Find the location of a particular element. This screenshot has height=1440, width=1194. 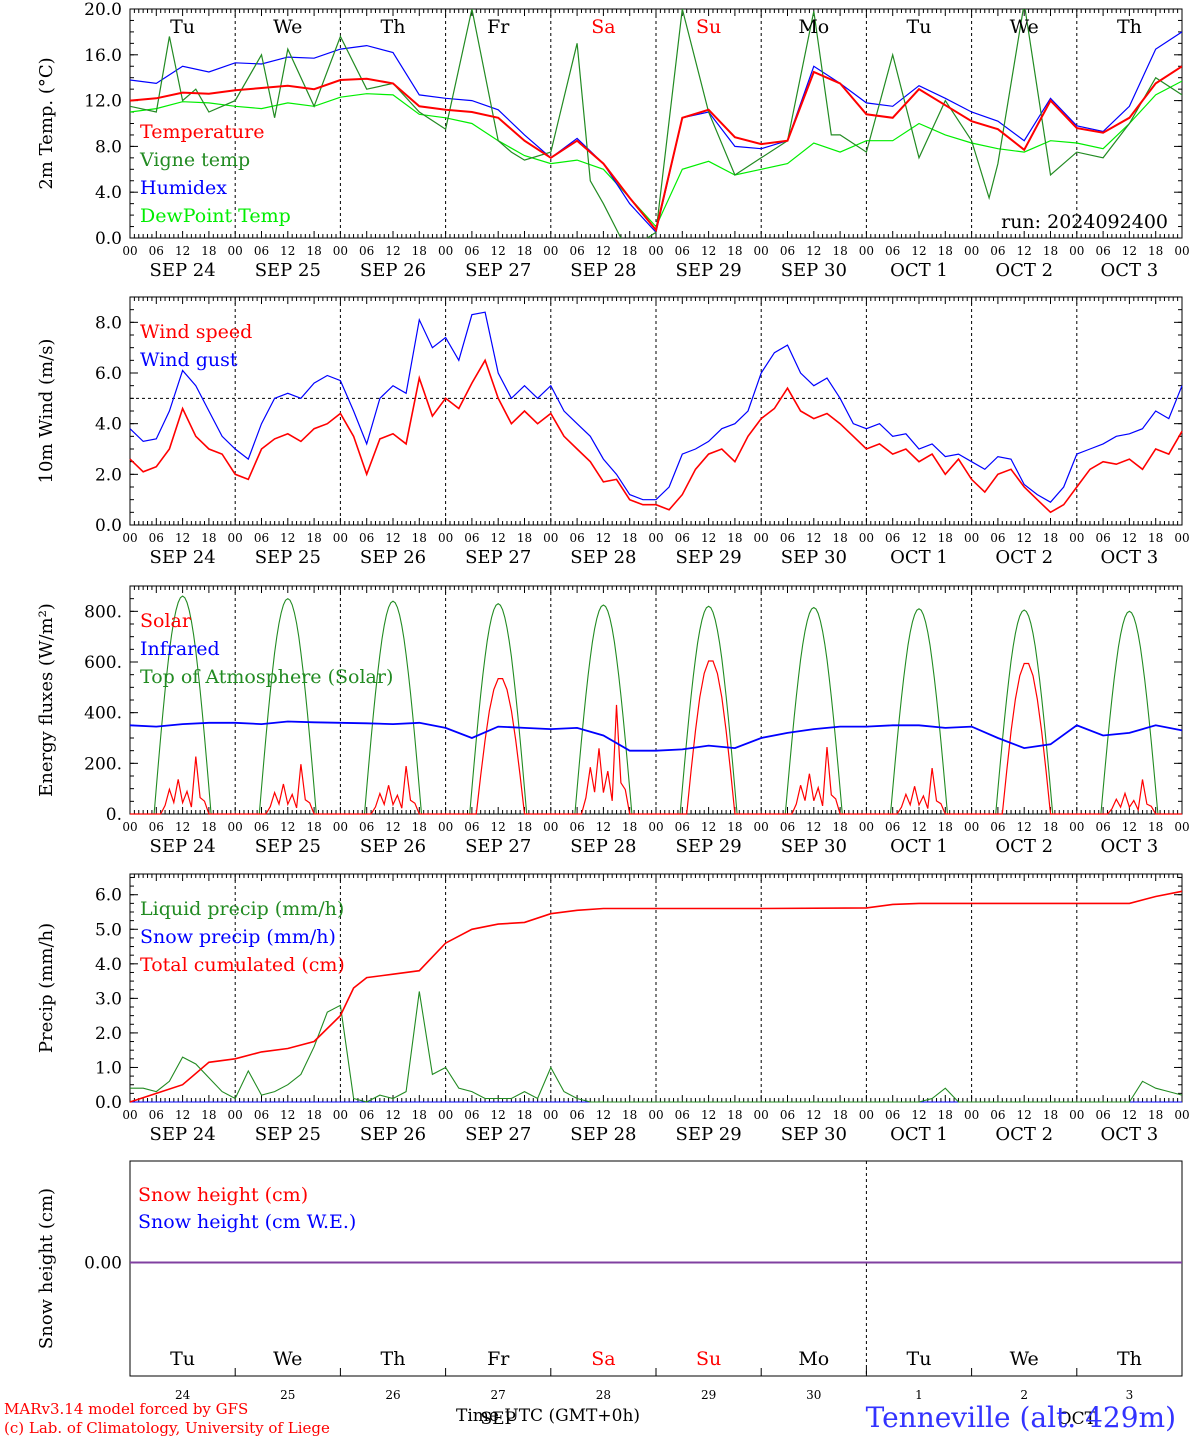

y-tick-label: 600. is located at coordinates (103, 663).